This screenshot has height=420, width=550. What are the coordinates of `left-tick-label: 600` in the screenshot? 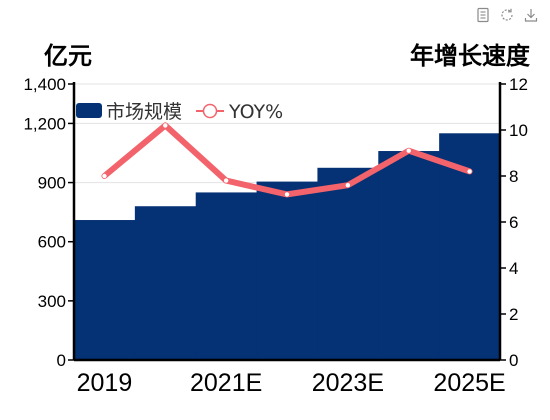 It's located at (52, 242).